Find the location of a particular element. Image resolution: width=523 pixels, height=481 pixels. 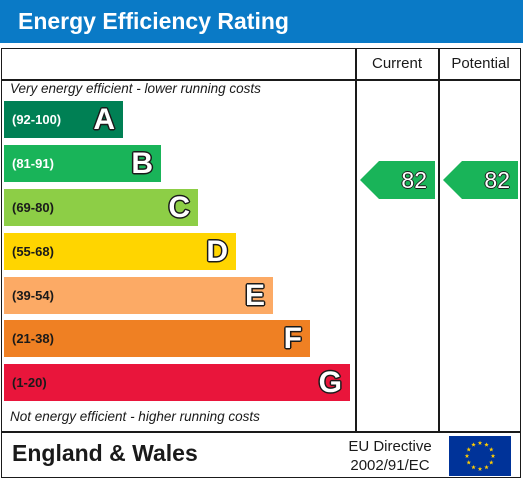

potential-arrow-shape is located at coordinates (480, 180).